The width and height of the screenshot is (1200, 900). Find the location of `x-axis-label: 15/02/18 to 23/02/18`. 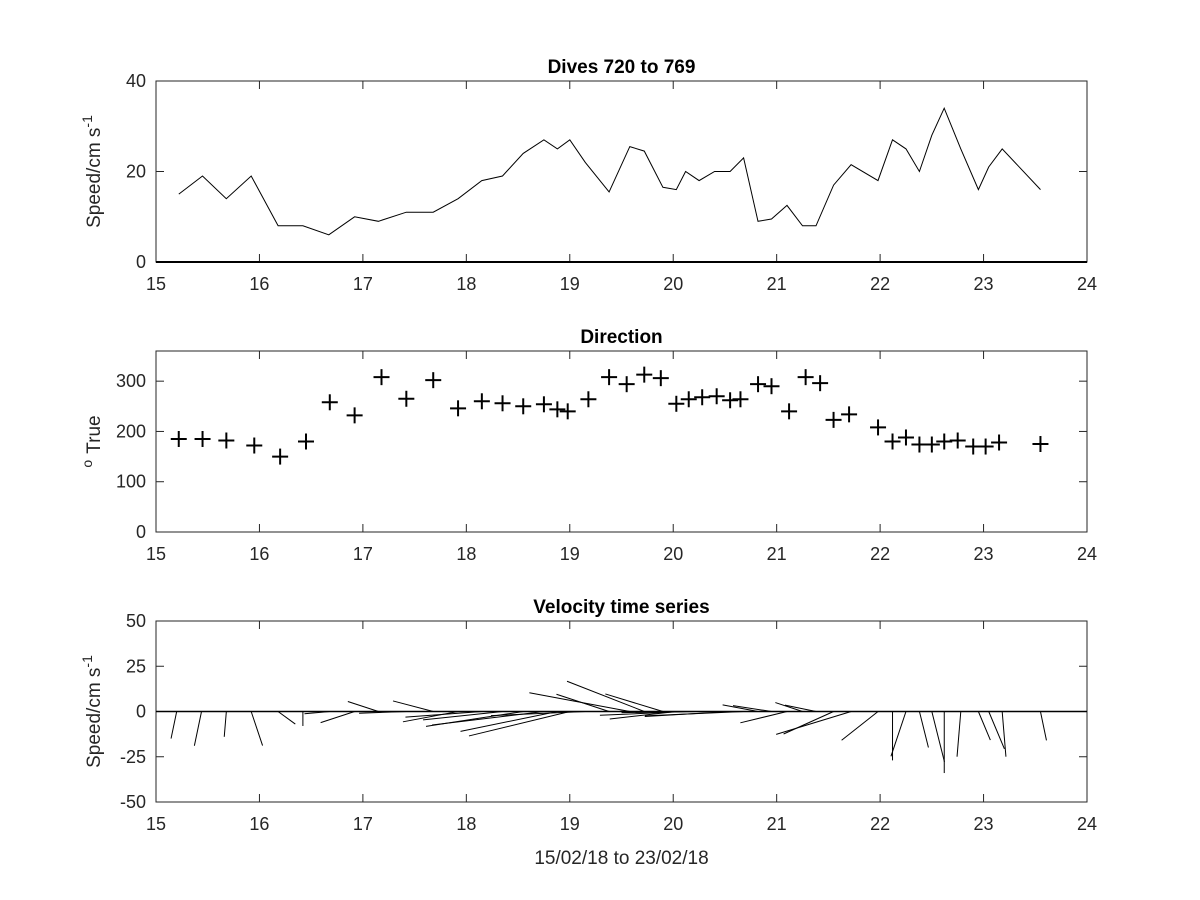

x-axis-label: 15/02/18 to 23/02/18 is located at coordinates (621, 858).